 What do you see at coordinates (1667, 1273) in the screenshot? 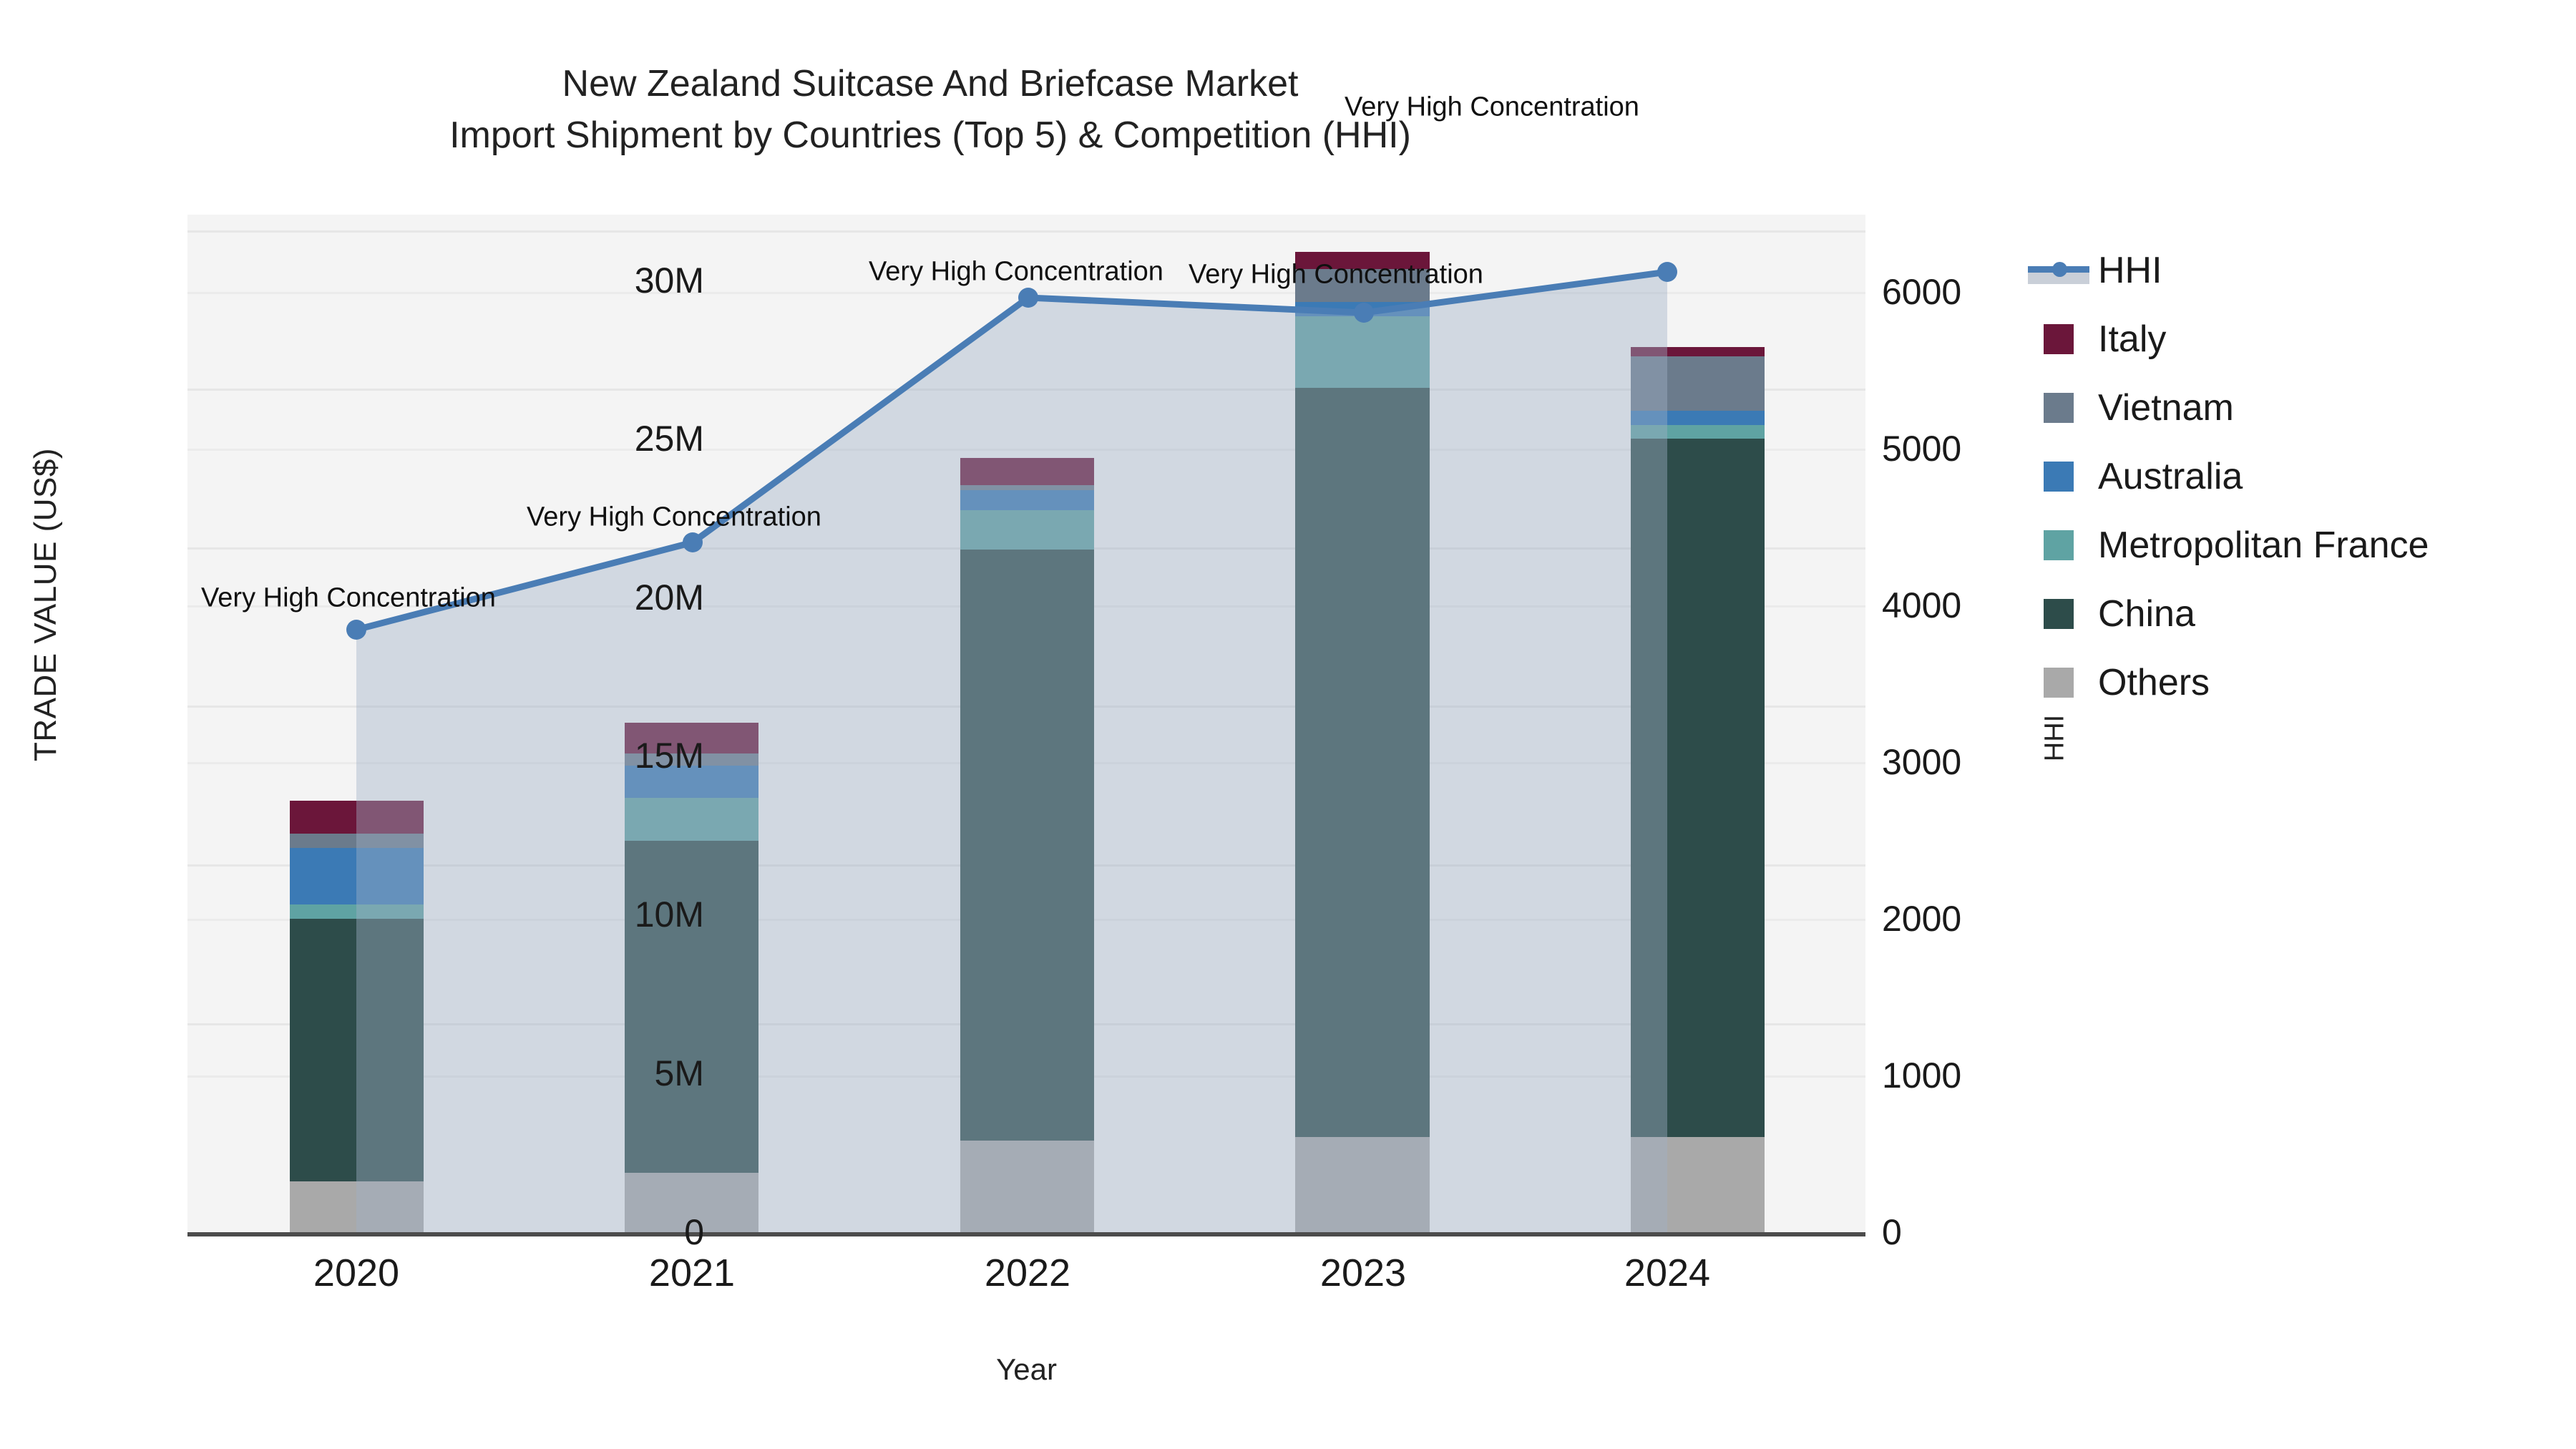
I see `x-tick-2024: 2024` at bounding box center [1667, 1273].